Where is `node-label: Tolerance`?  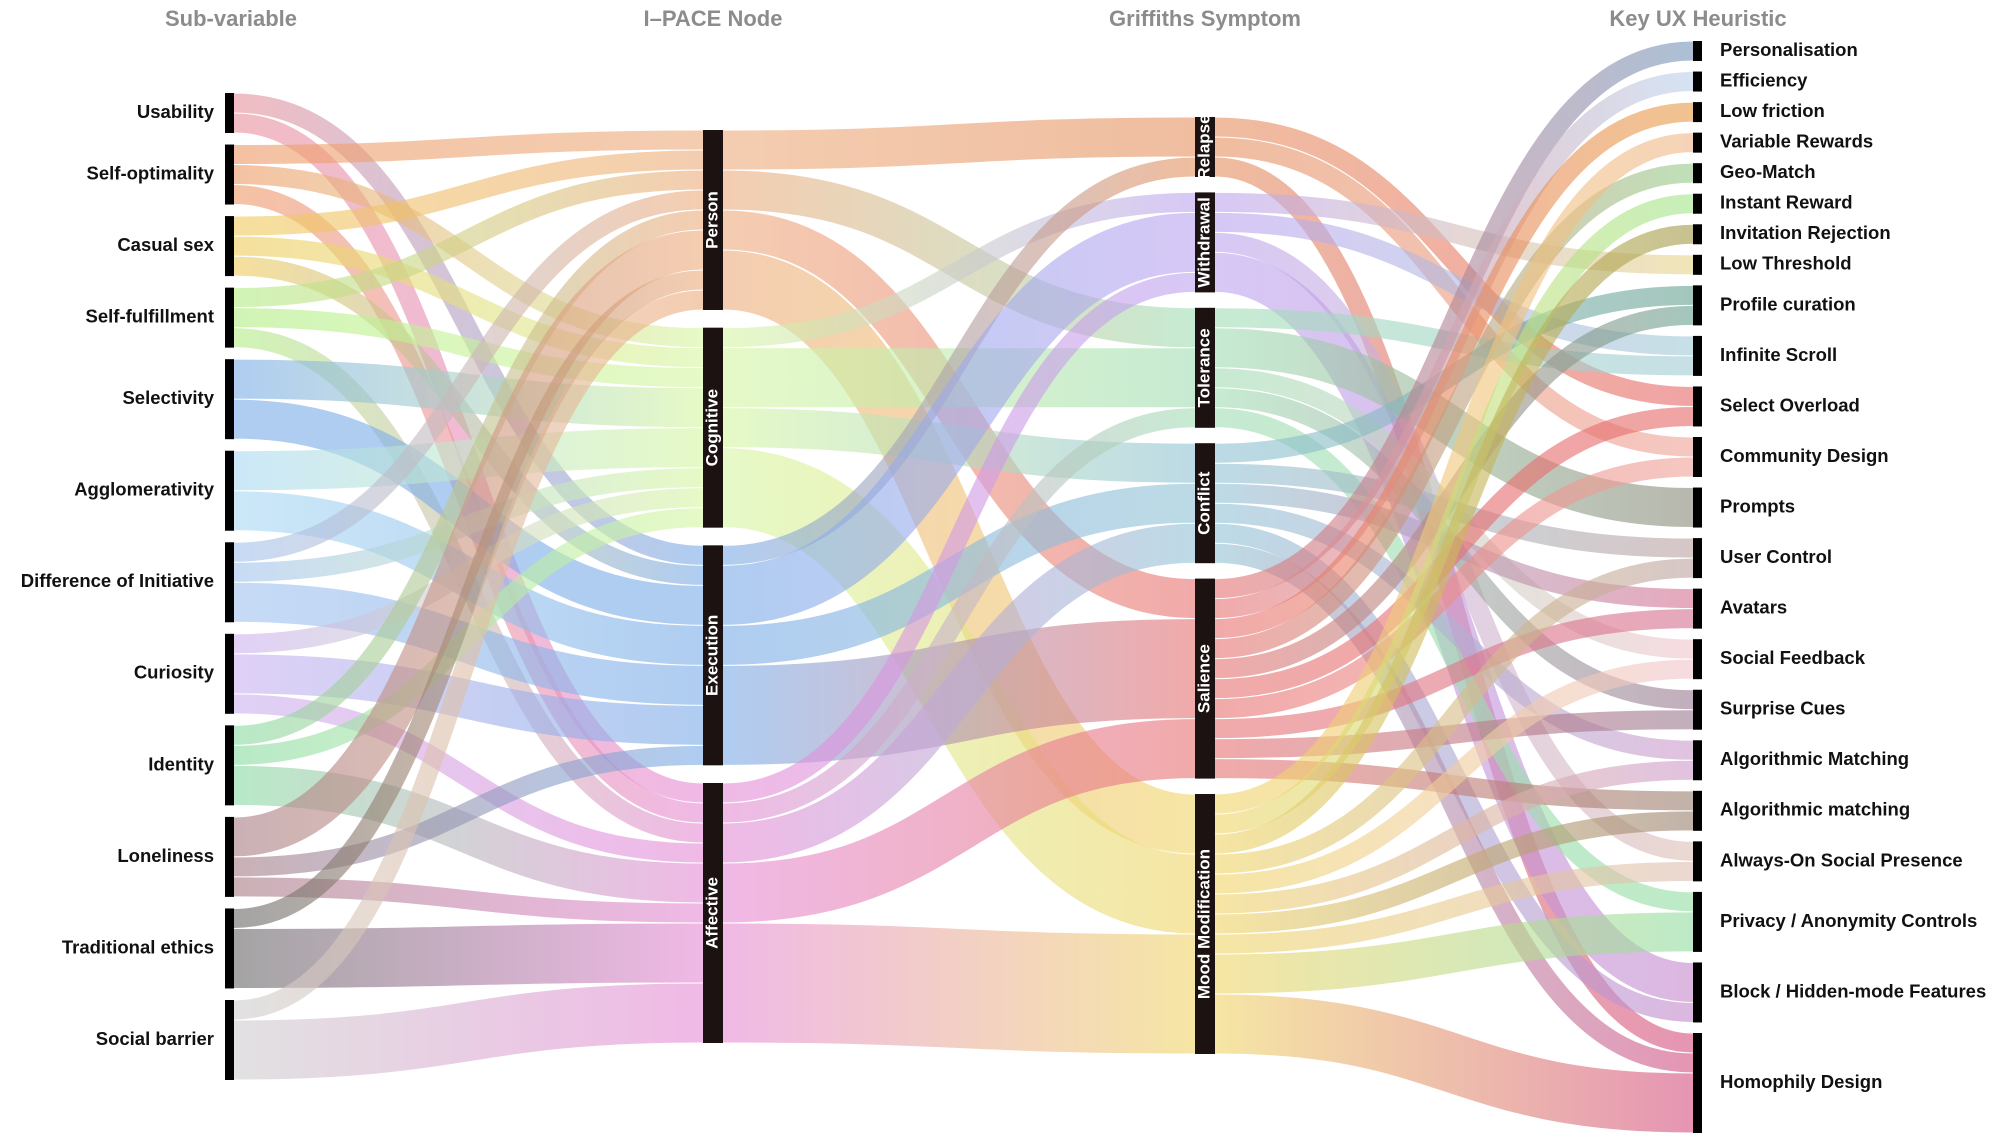
node-label: Tolerance is located at coordinates (1203, 367).